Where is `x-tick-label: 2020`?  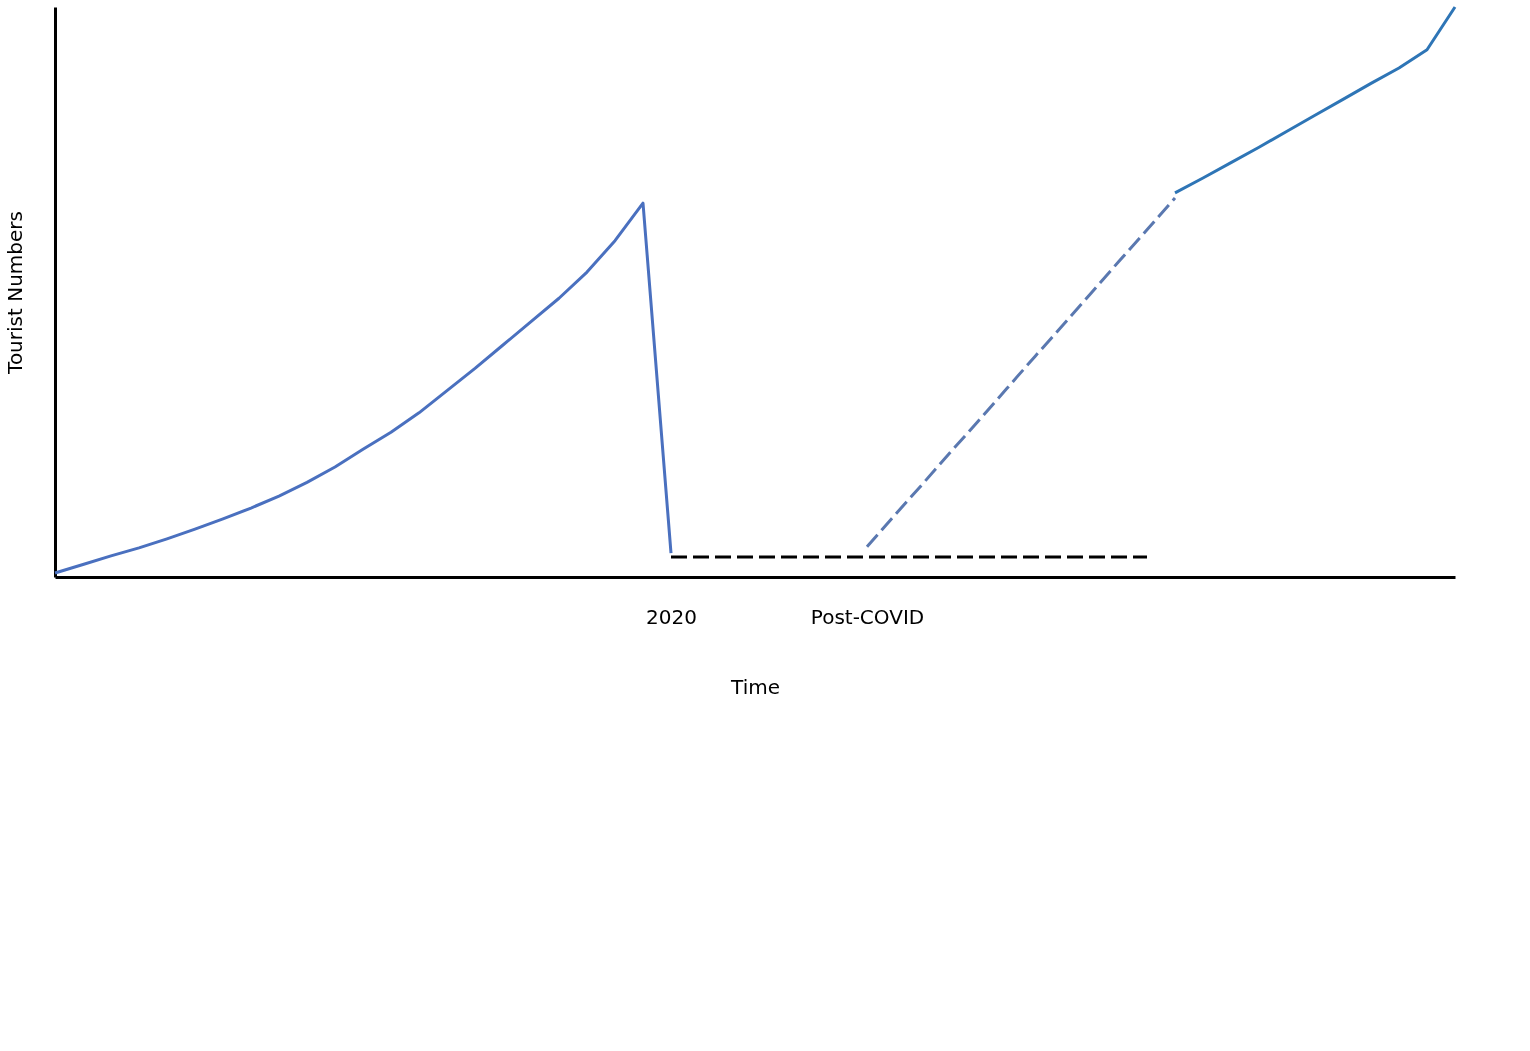 x-tick-label: 2020 is located at coordinates (671, 616).